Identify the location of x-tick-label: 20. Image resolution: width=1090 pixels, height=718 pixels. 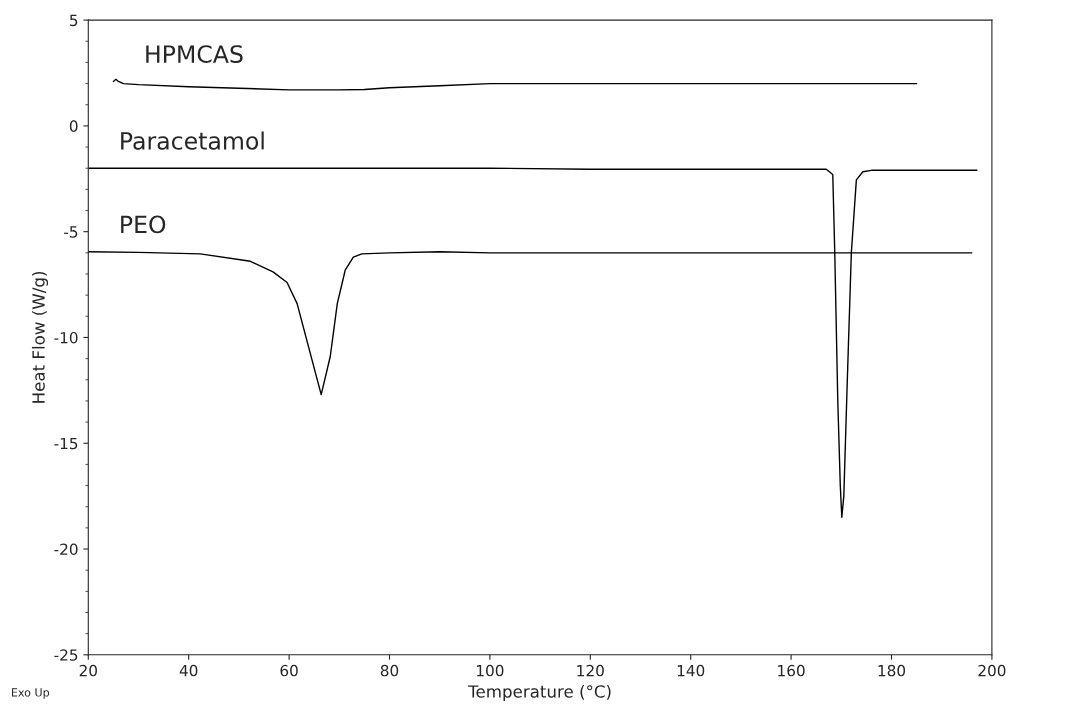
(88, 670).